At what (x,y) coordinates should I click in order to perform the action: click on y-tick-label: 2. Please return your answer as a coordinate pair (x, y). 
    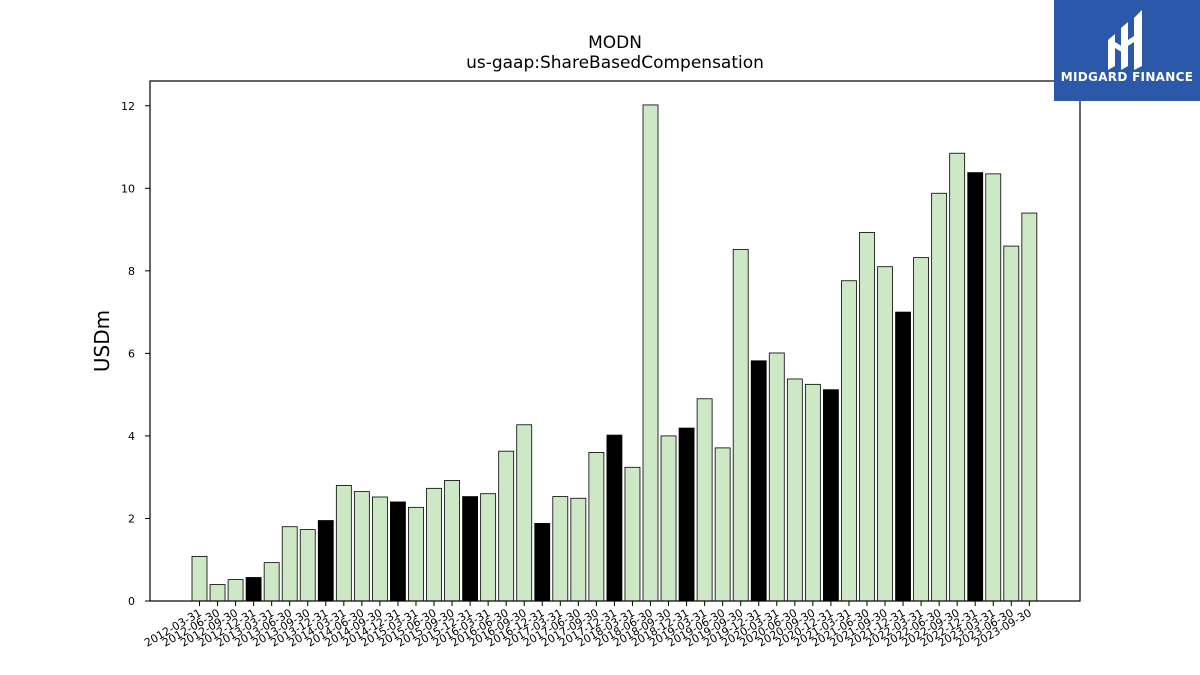
    Looking at the image, I should click on (131, 518).